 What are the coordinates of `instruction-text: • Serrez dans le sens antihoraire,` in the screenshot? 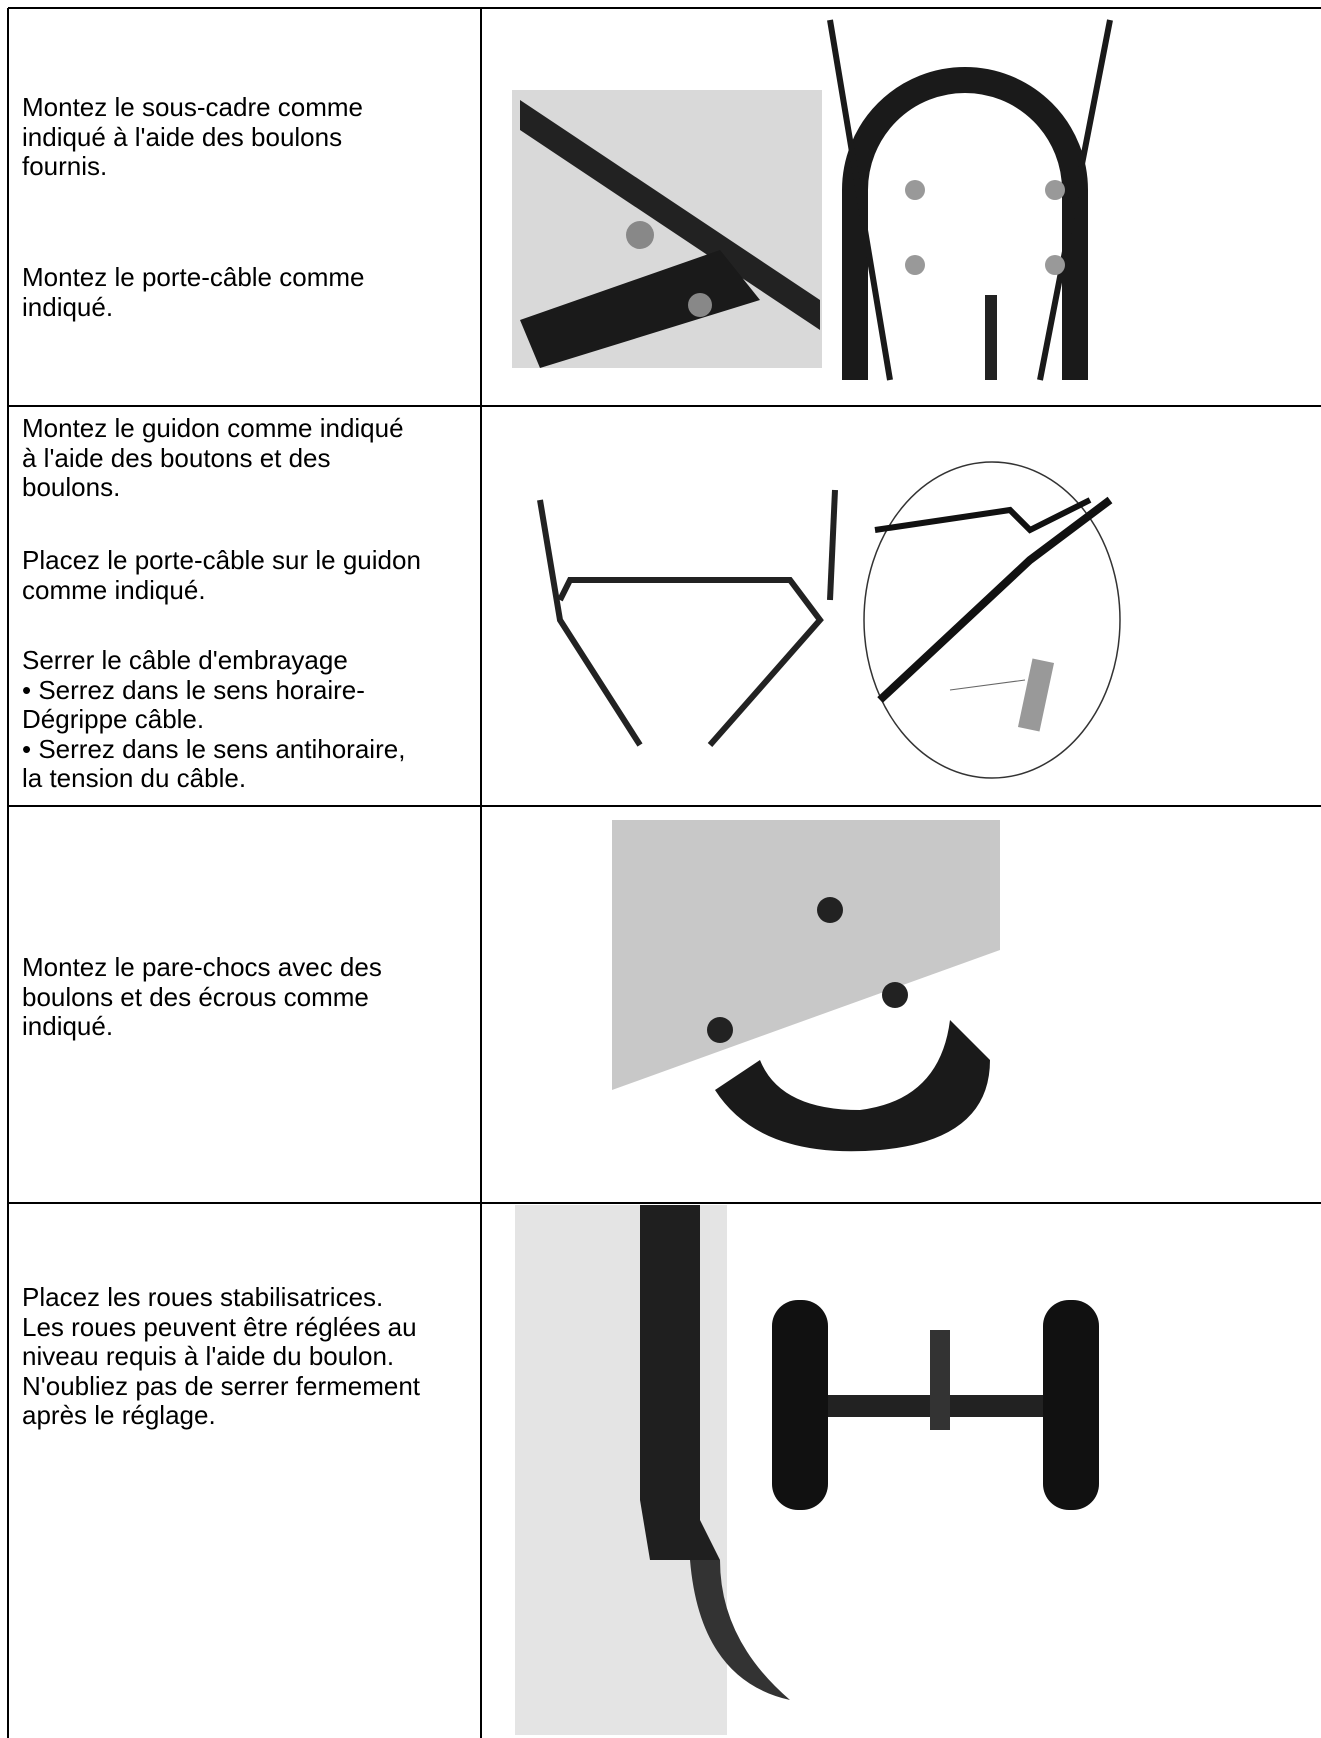 It's located at (214, 748).